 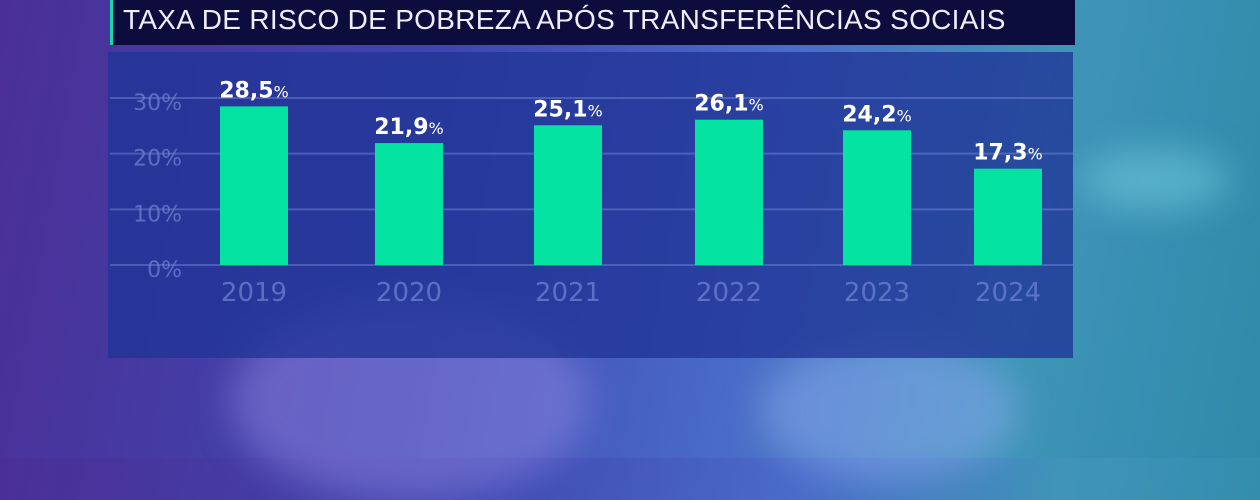 I want to click on x-tick-label: 2023, so click(x=877, y=293).